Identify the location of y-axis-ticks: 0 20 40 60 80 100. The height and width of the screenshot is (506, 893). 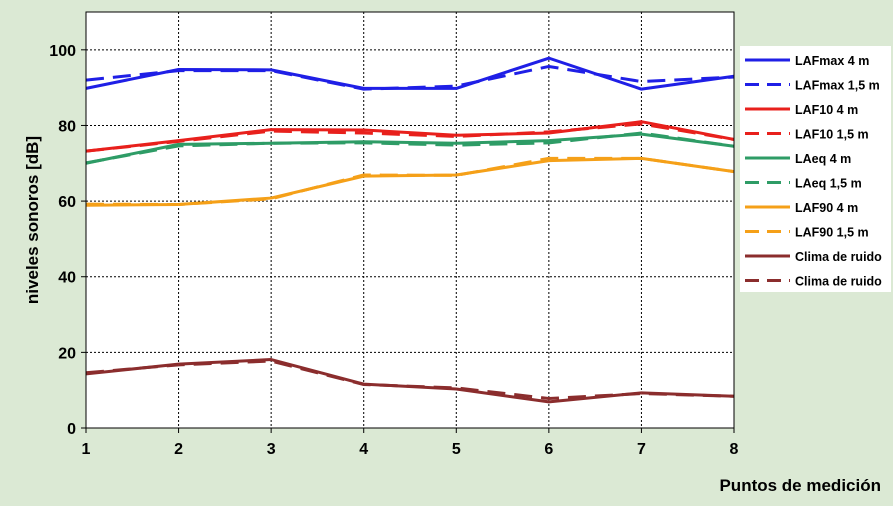
(67, 240).